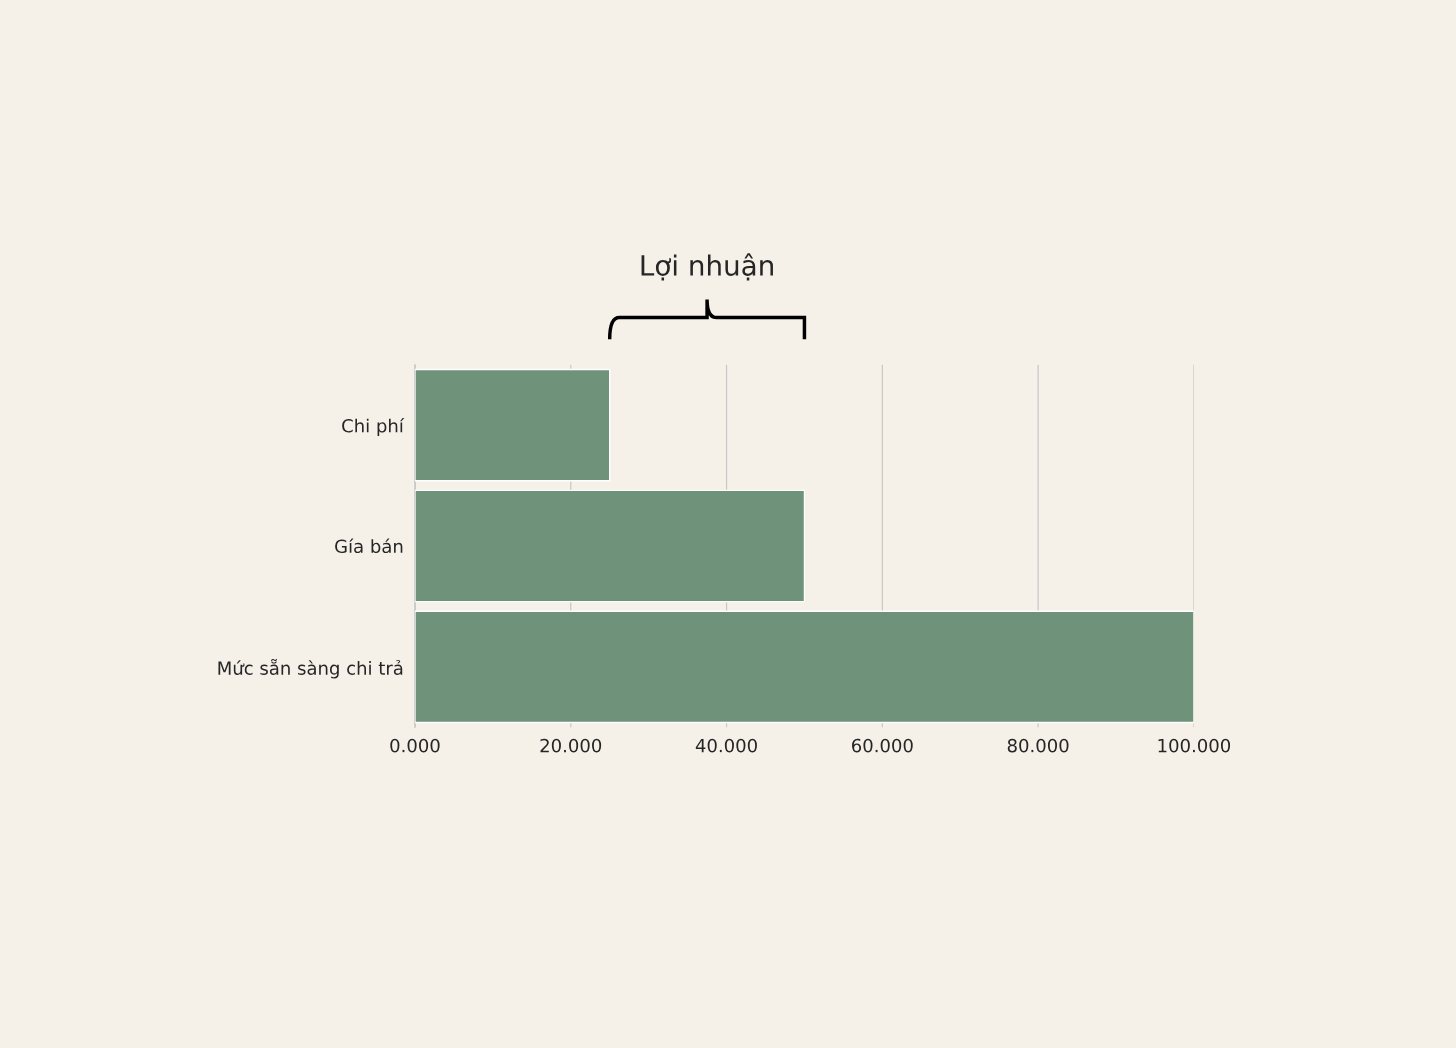 This screenshot has width=1456, height=1048. I want to click on x-tick-label: 40.000, so click(726, 745).